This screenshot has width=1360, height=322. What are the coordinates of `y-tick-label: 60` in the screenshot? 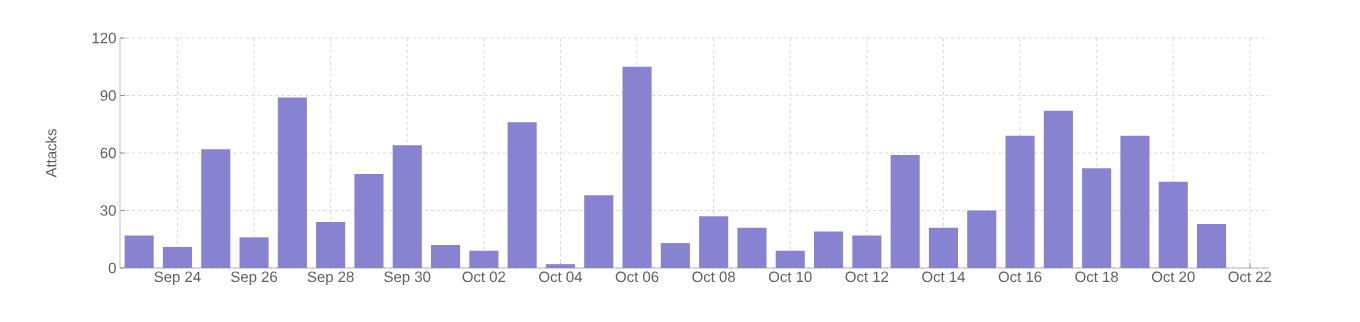 It's located at (108, 153).